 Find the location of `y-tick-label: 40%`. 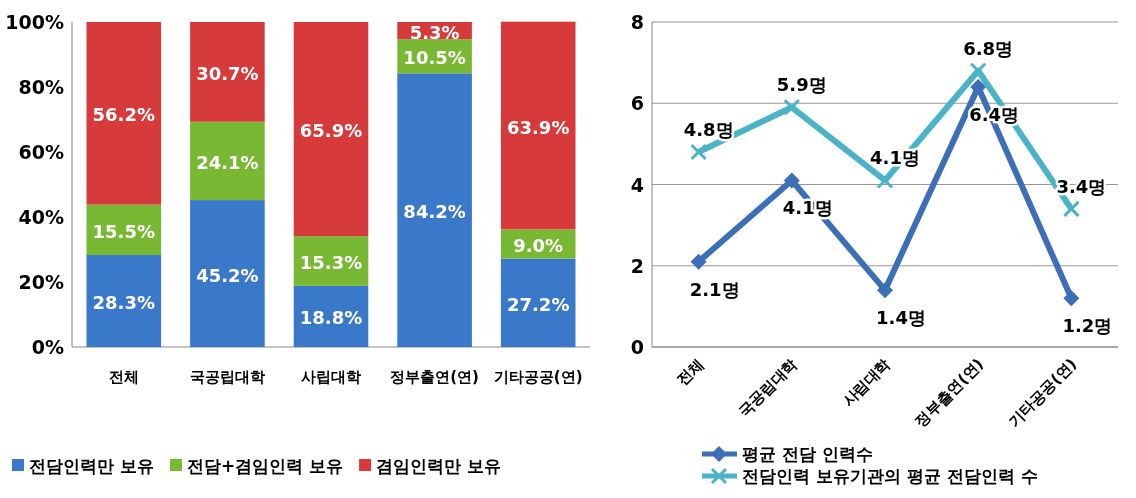

y-tick-label: 40% is located at coordinates (41, 217).